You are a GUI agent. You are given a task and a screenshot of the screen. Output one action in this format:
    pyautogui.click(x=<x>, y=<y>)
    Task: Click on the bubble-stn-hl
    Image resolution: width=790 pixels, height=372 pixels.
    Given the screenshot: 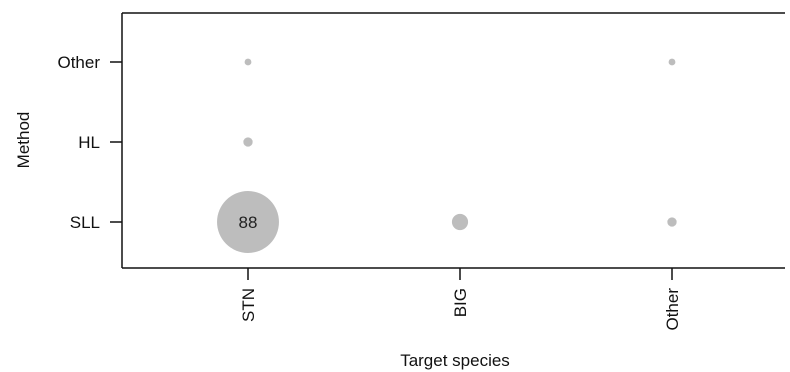 What is the action you would take?
    pyautogui.click(x=248, y=142)
    